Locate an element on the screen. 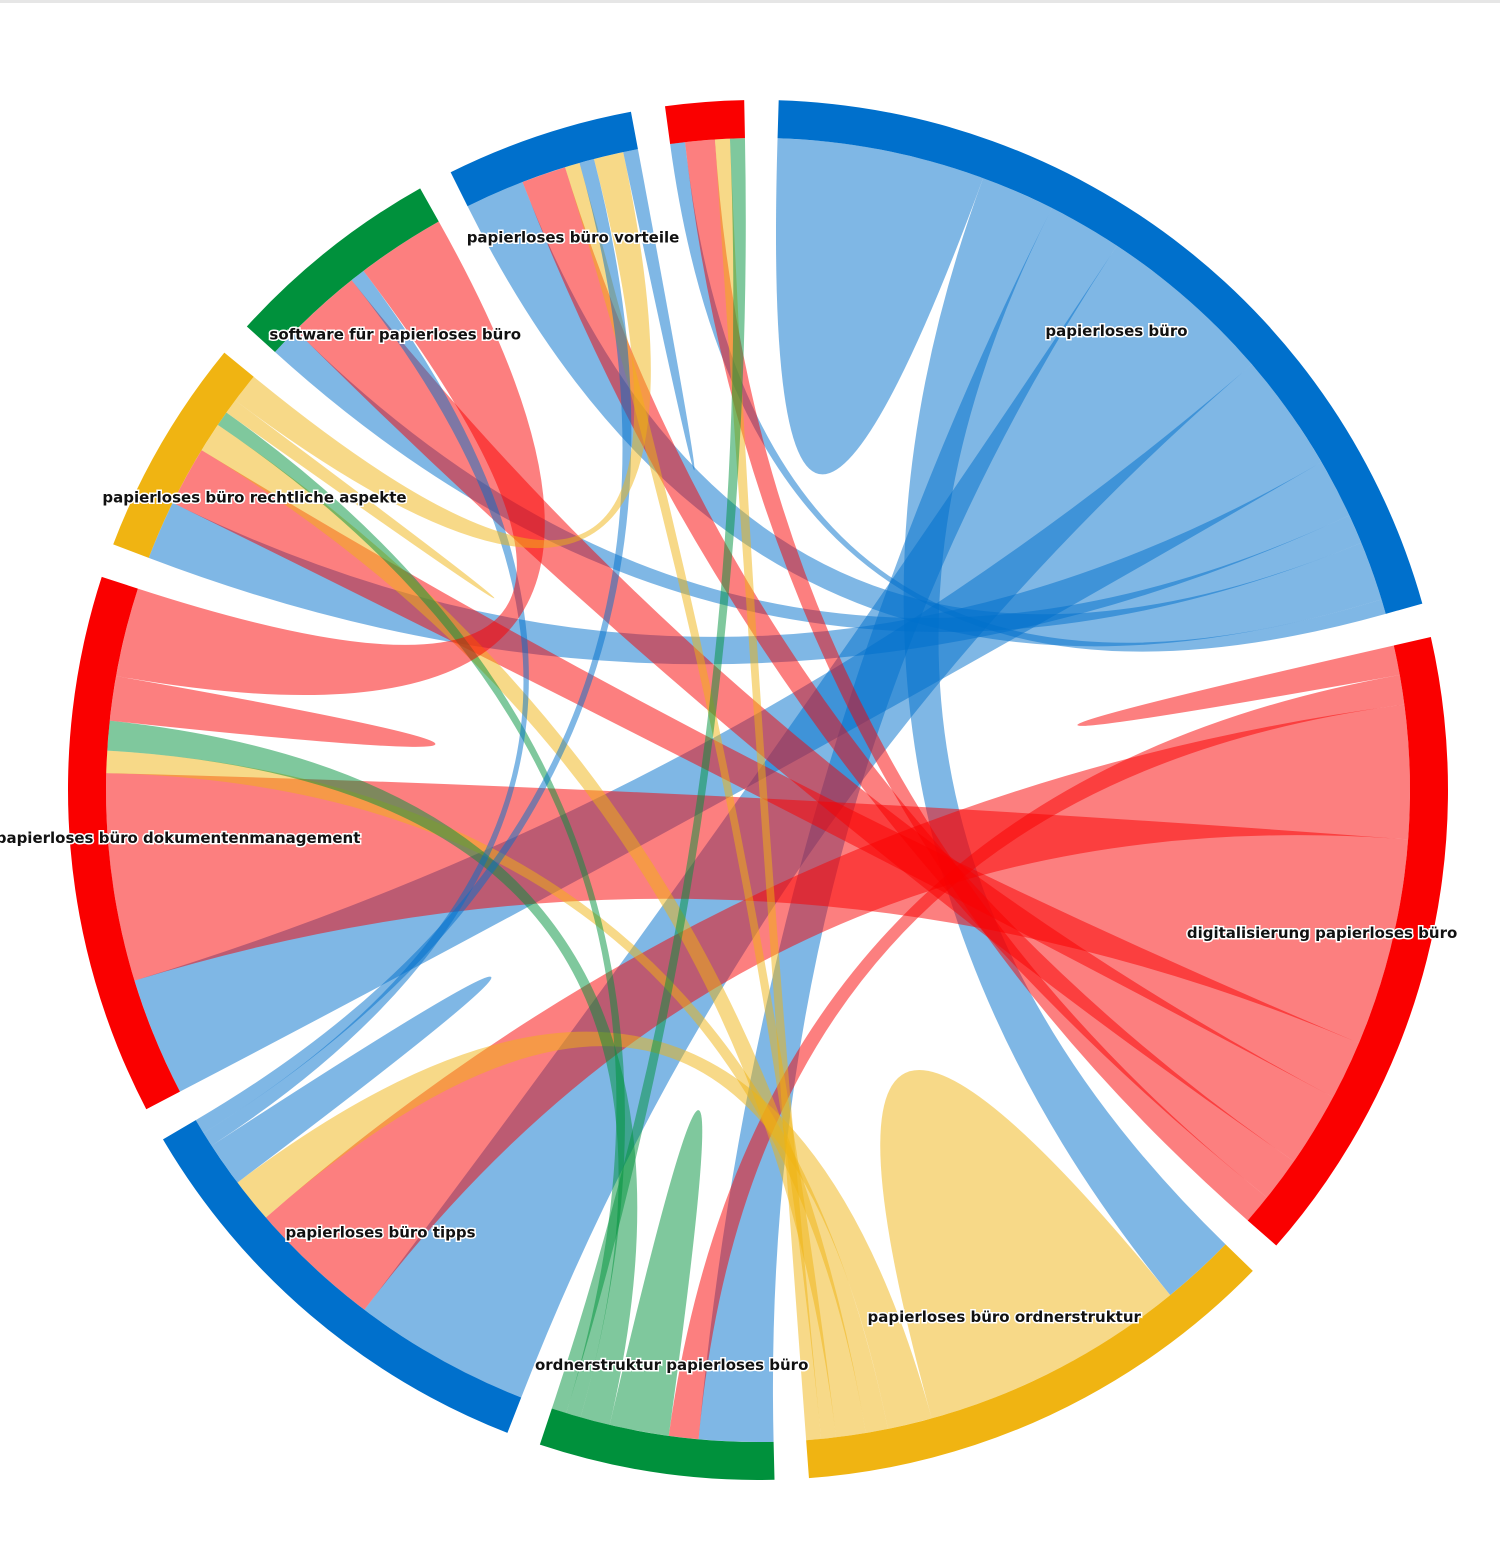 The width and height of the screenshot is (1500, 1556). node-label: software für papierloses büro is located at coordinates (395, 334).